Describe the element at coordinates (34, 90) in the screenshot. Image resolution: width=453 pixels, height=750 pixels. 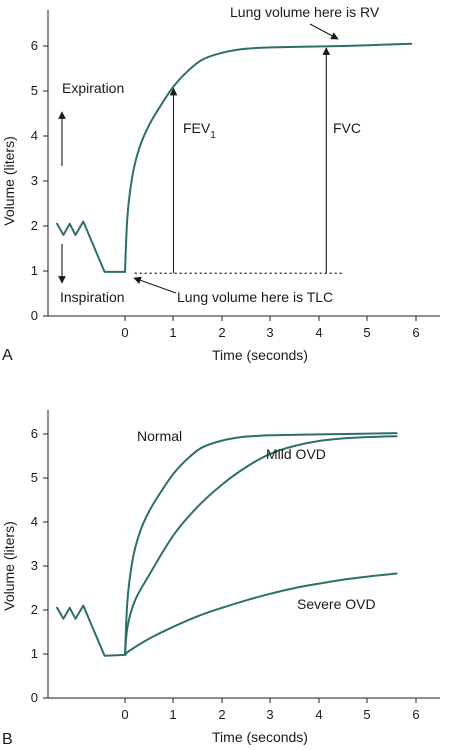
I see `panel-a-ytick-5: 5` at that location.